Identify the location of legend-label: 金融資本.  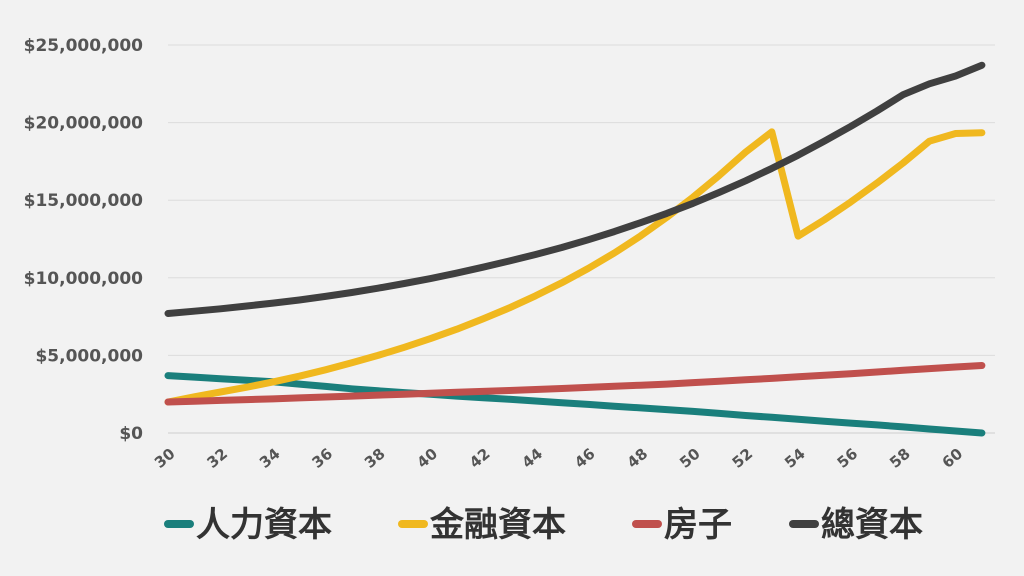
(497, 525).